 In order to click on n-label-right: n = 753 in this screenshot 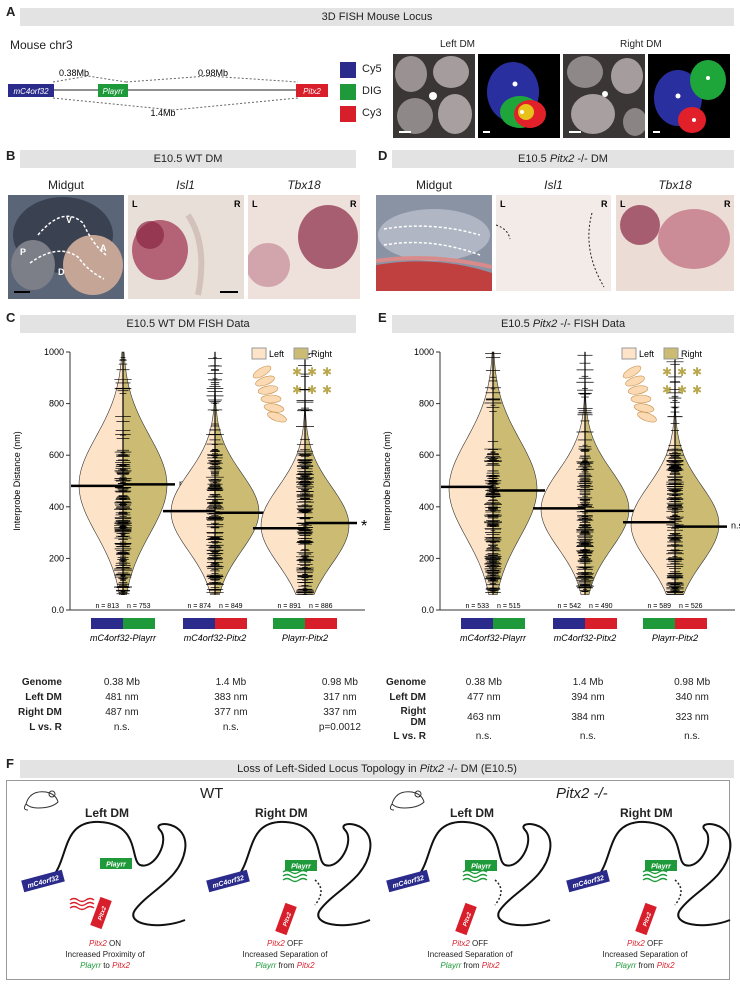, I will do `click(139, 606)`.